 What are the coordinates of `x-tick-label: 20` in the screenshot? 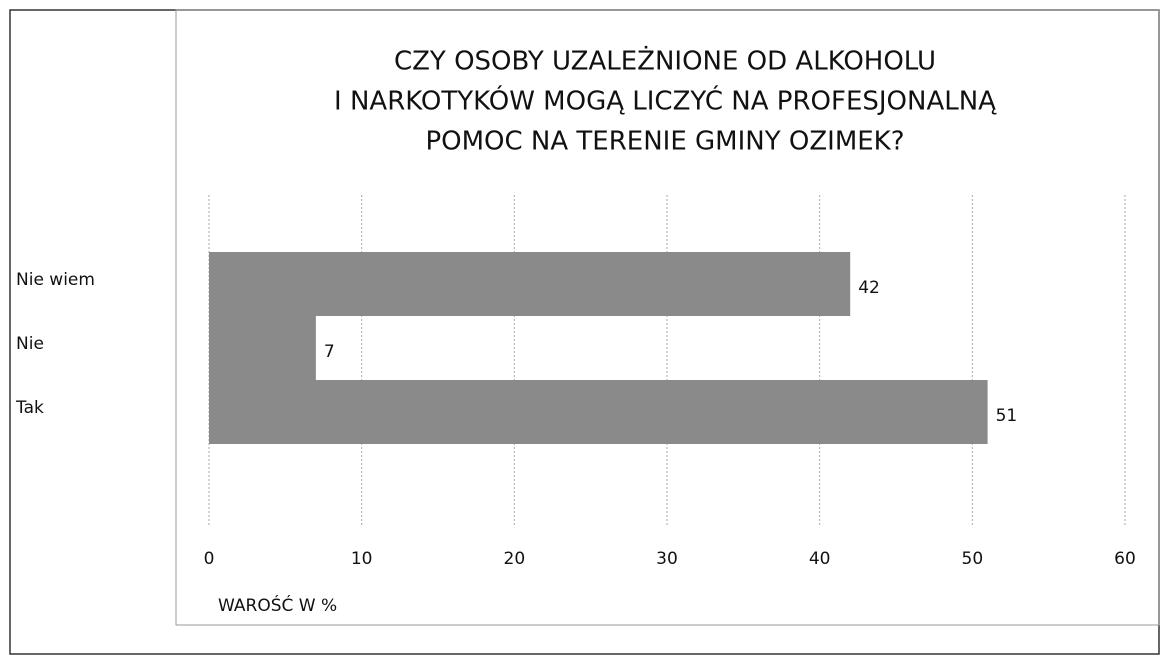 It's located at (515, 559).